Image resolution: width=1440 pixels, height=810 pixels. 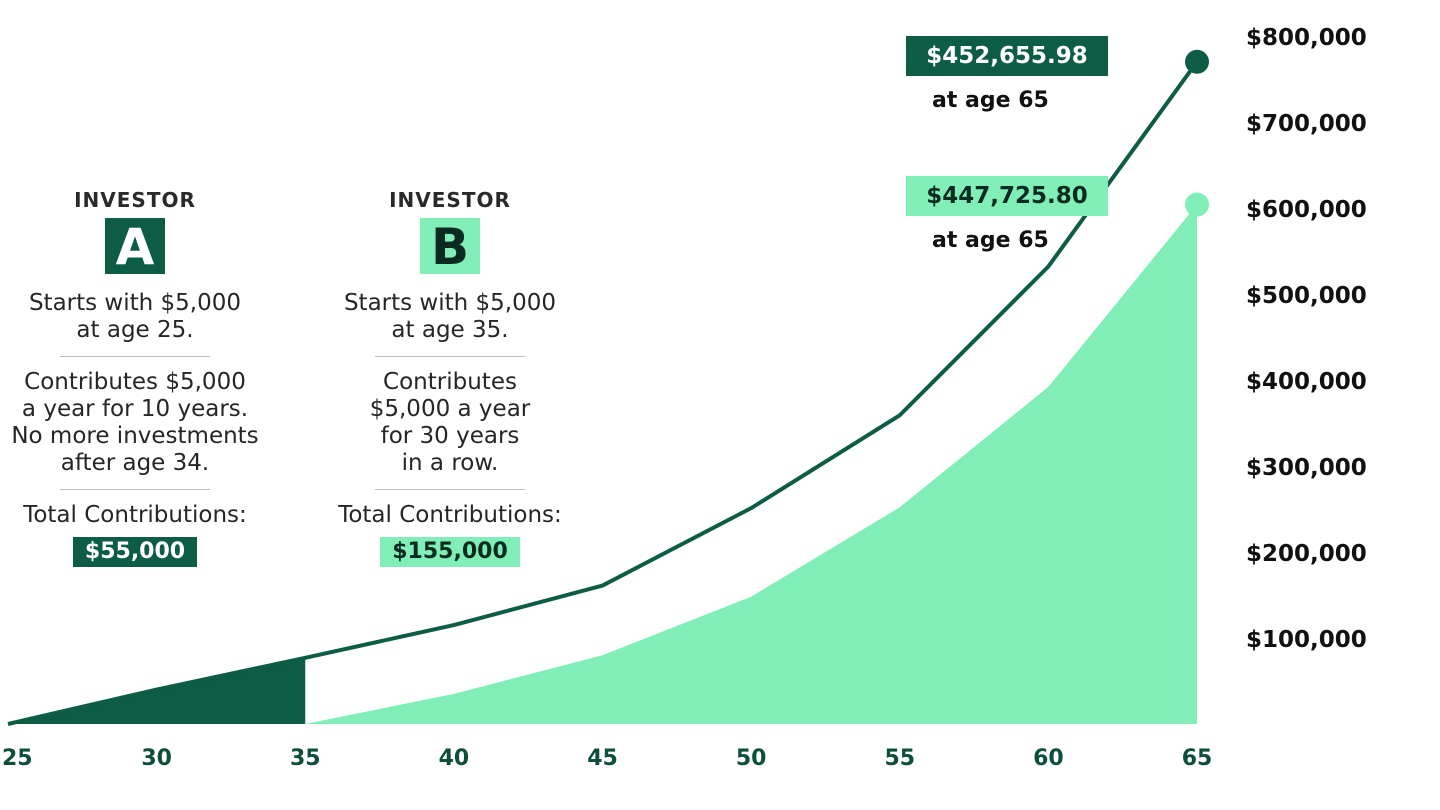 What do you see at coordinates (450, 409) in the screenshot?
I see `investor-b-contrib-line: $5,000 a year` at bounding box center [450, 409].